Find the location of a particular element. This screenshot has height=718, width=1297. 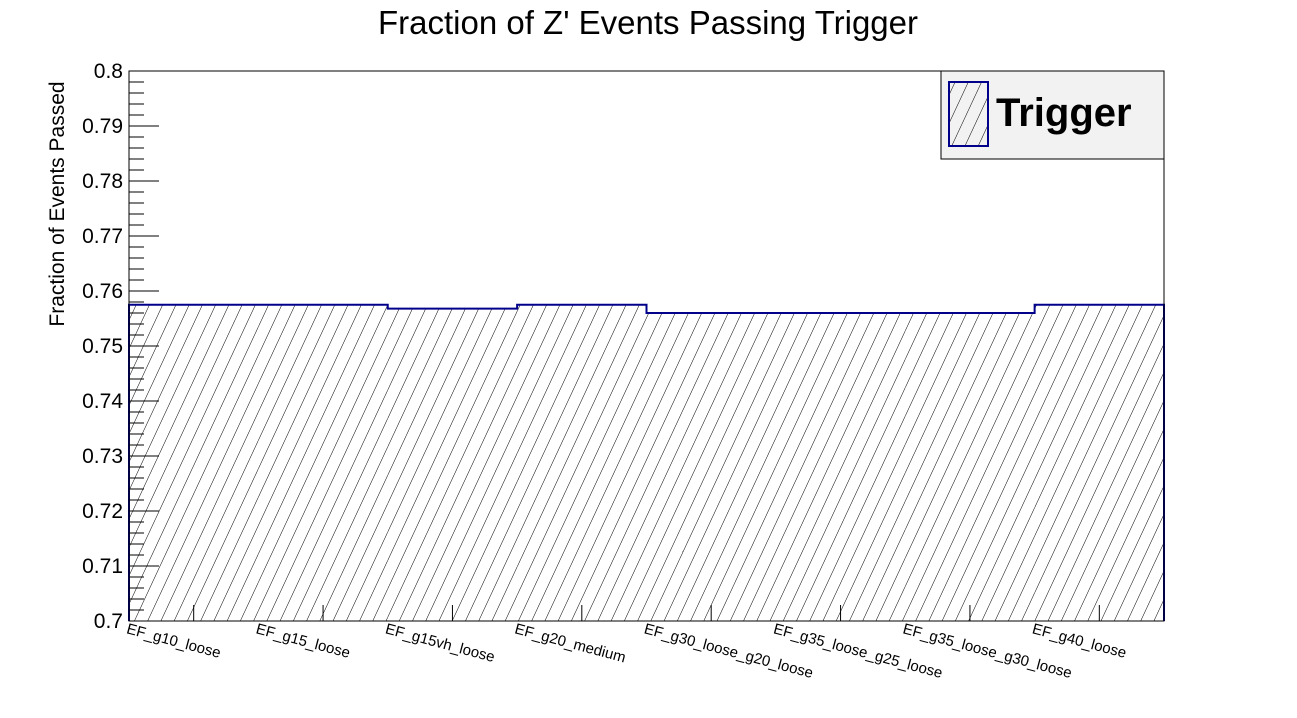

x-tick-label-EF_g20_medium: EF_g20_medium is located at coordinates (570, 643).